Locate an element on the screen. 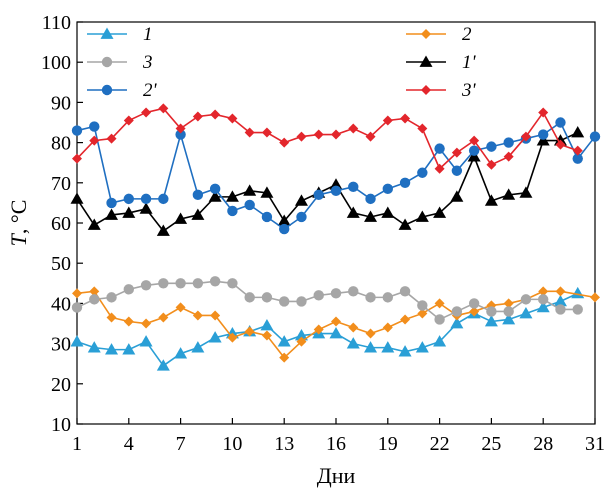 The width and height of the screenshot is (606, 490). legend-item: 2 is located at coordinates (439, 34).